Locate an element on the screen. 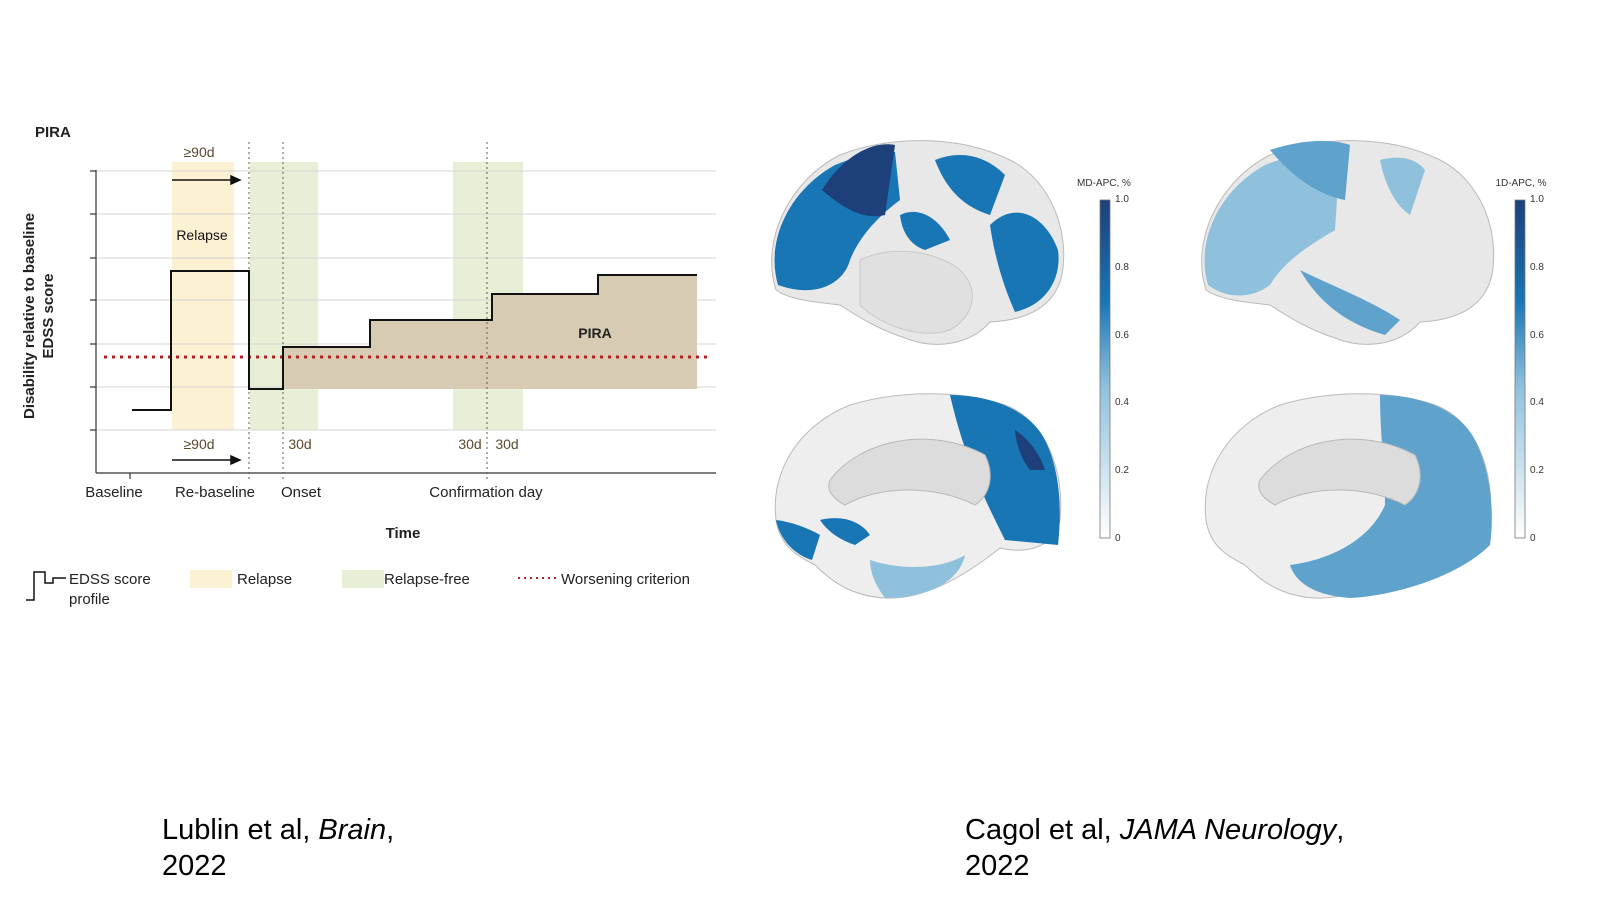  colorbar-md-tick-6: 0 is located at coordinates (1118, 538).